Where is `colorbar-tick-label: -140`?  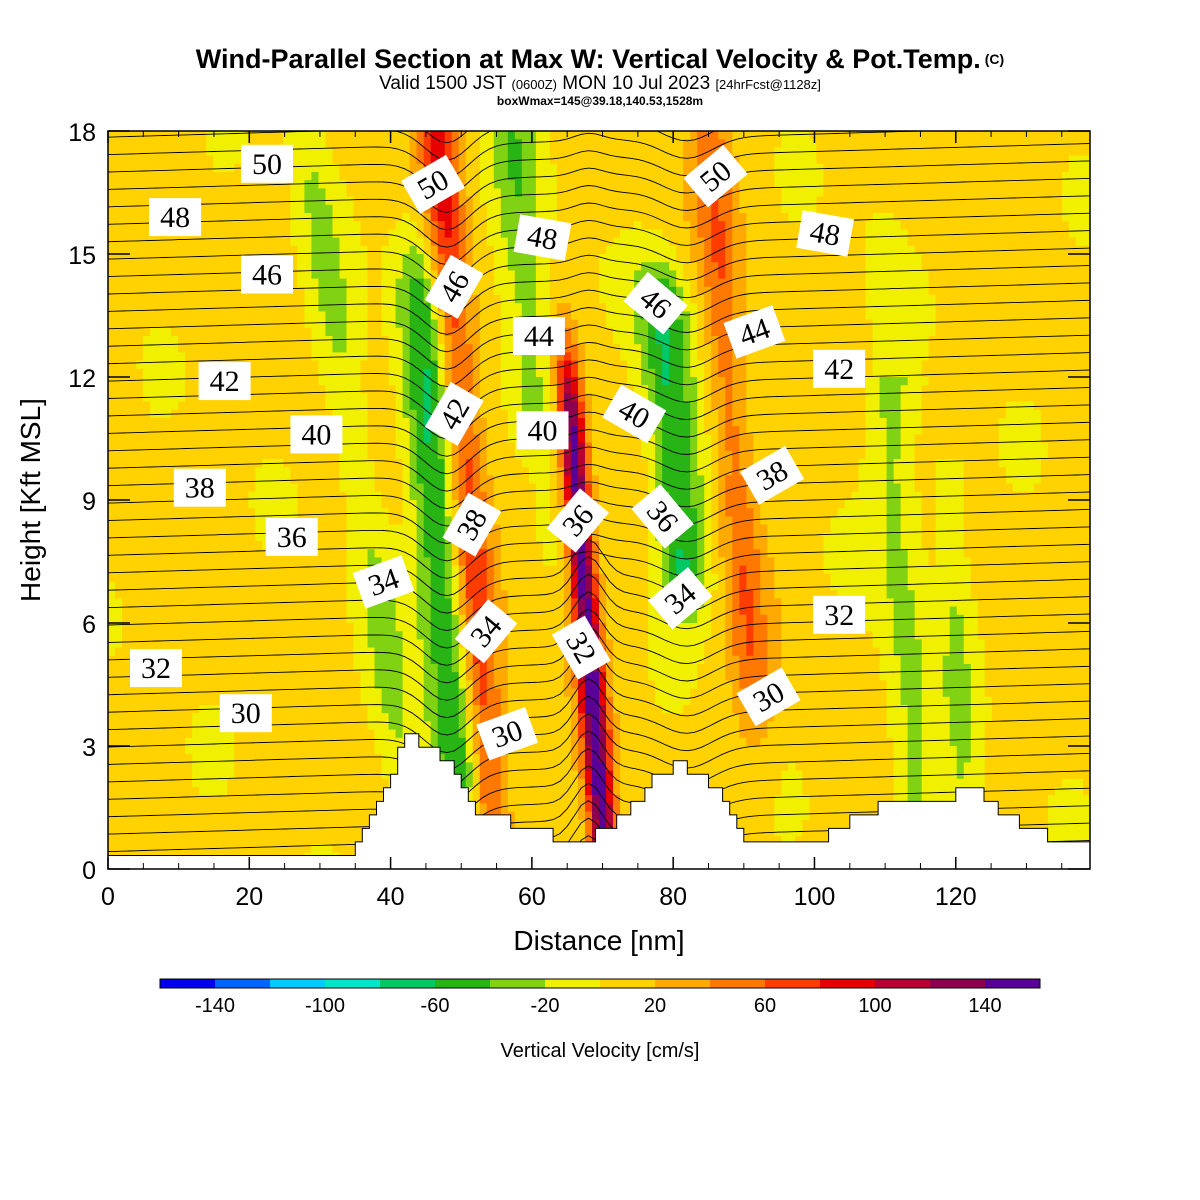 colorbar-tick-label: -140 is located at coordinates (215, 1006).